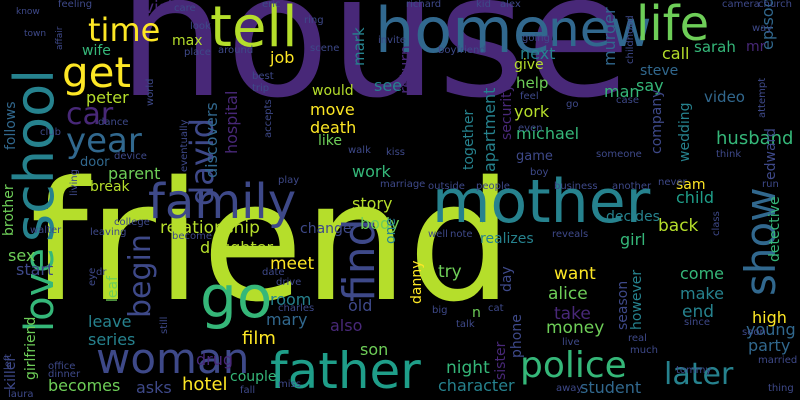  Describe the element at coordinates (489, 129) in the screenshot. I see `word: apartment` at that location.